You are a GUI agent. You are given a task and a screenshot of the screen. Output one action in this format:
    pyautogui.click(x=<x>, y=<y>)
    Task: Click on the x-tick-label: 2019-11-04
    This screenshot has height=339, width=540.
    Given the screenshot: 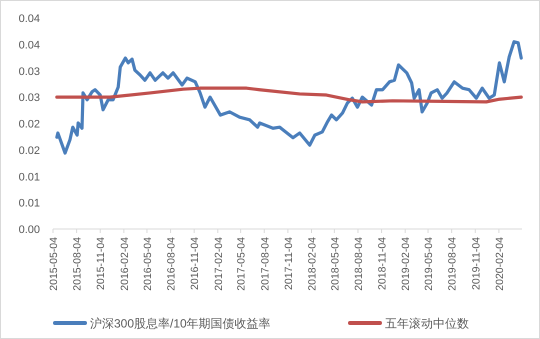 What is the action you would take?
    pyautogui.click(x=476, y=263)
    